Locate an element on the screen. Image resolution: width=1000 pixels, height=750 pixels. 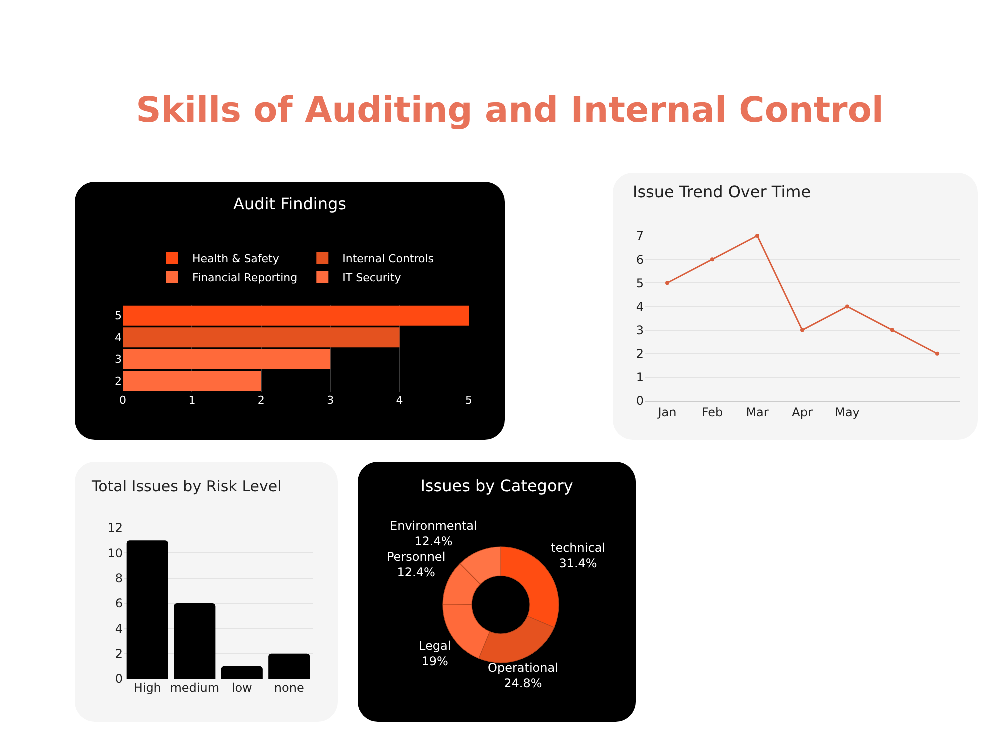
x-tick-label: medium is located at coordinates (195, 688).